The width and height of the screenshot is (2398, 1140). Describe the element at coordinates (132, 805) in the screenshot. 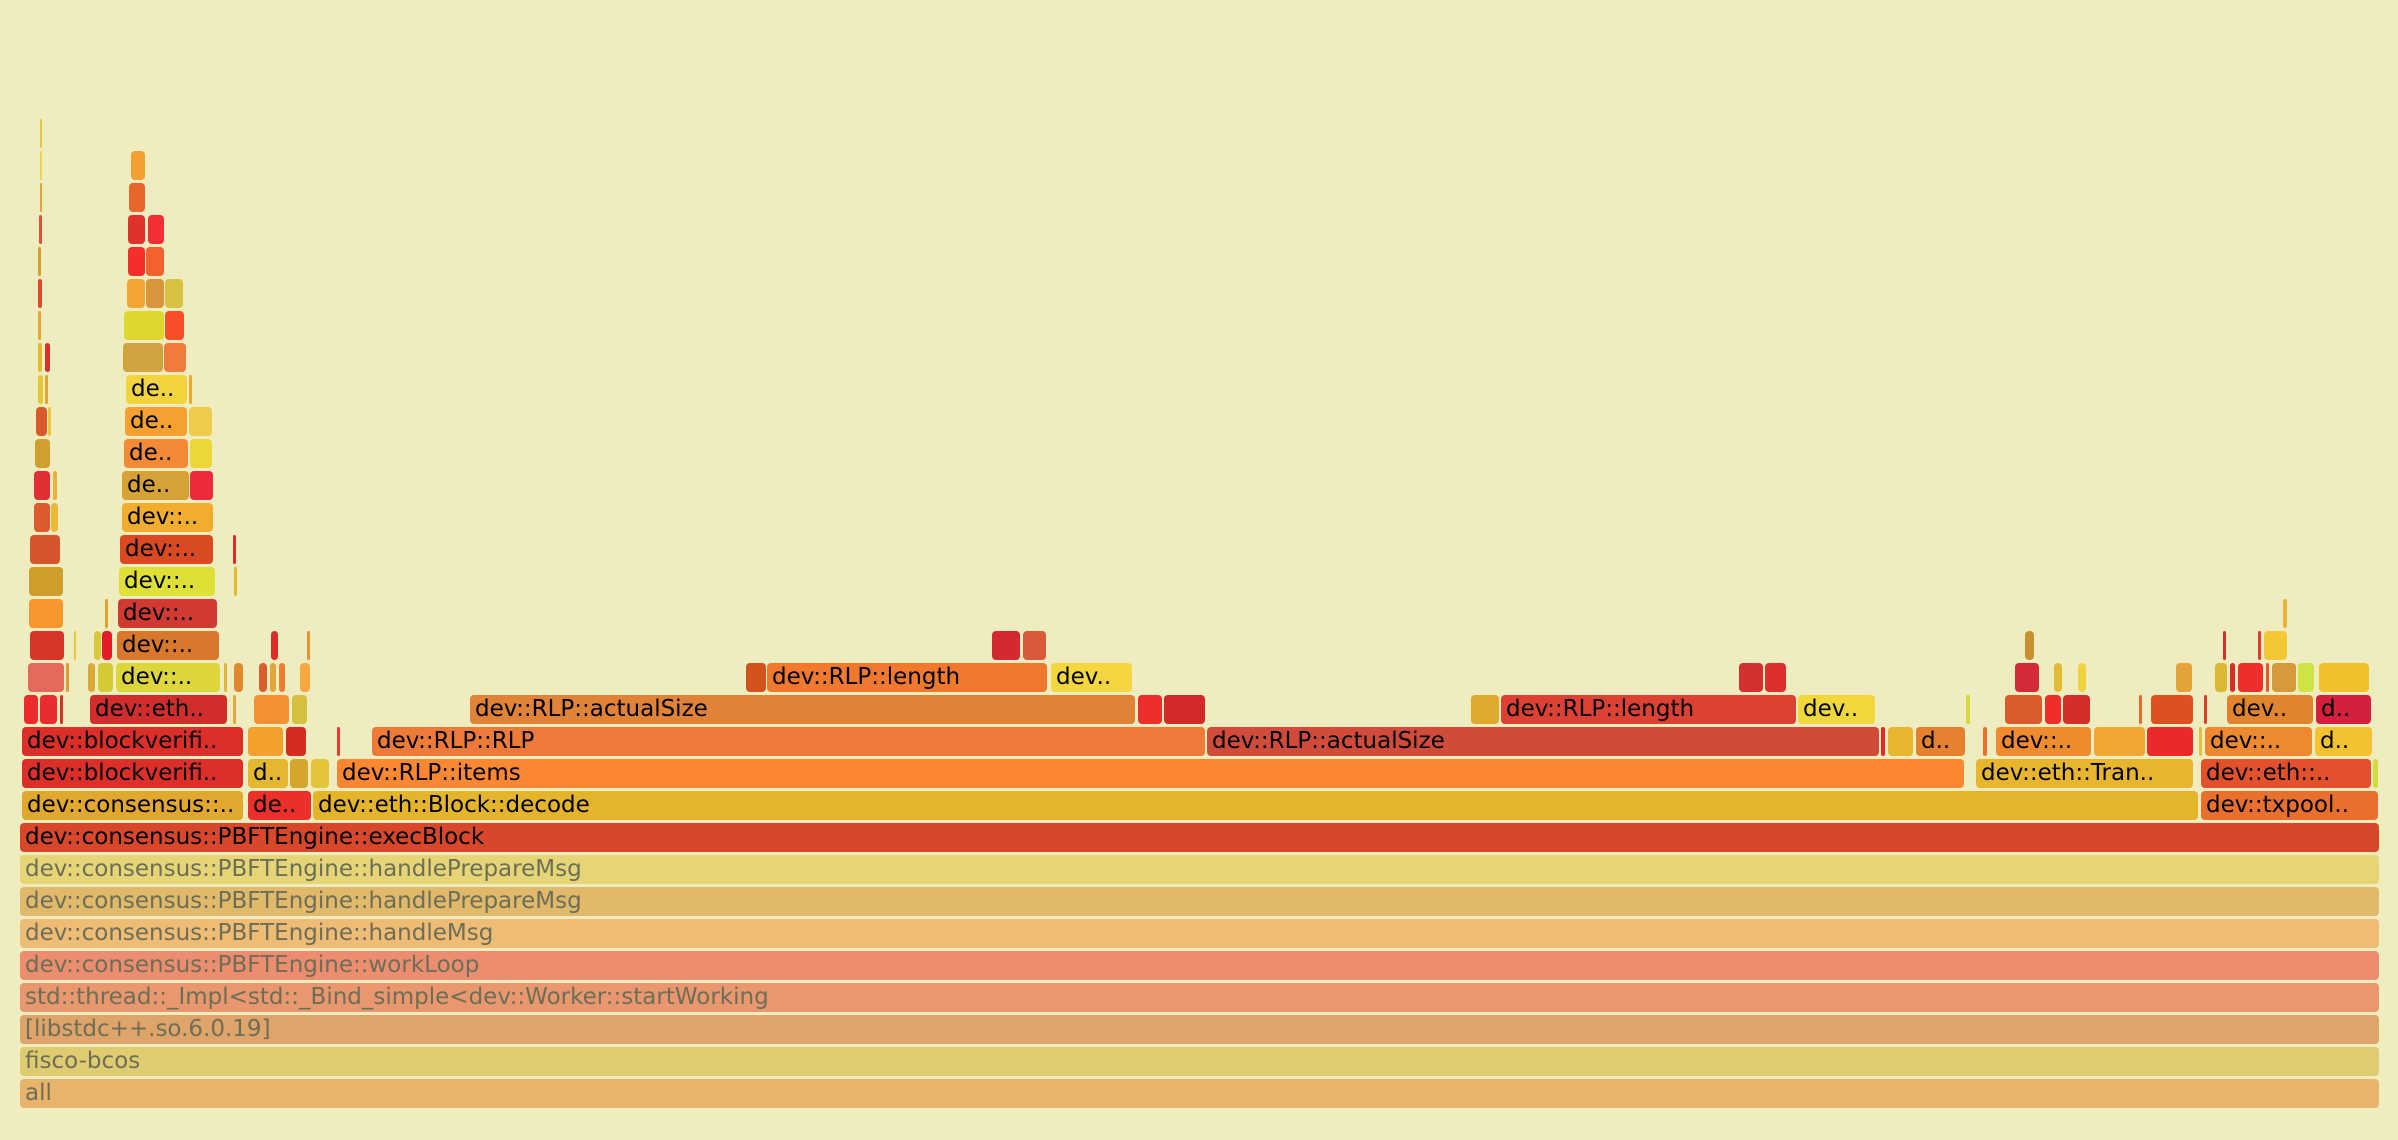

I see `stack-frame: dev::consensus::..` at that location.